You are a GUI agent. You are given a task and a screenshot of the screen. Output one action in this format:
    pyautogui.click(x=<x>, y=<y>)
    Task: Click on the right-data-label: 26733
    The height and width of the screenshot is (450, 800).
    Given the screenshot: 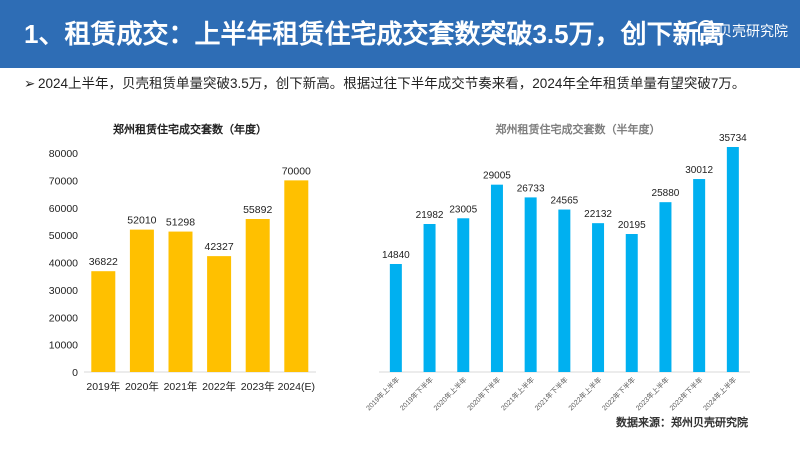 What is the action you would take?
    pyautogui.click(x=531, y=188)
    